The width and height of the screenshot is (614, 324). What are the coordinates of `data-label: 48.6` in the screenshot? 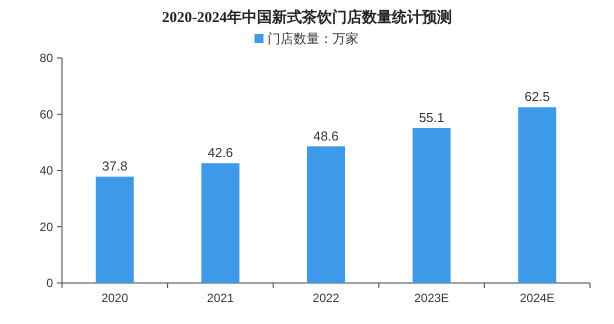 It's located at (326, 136).